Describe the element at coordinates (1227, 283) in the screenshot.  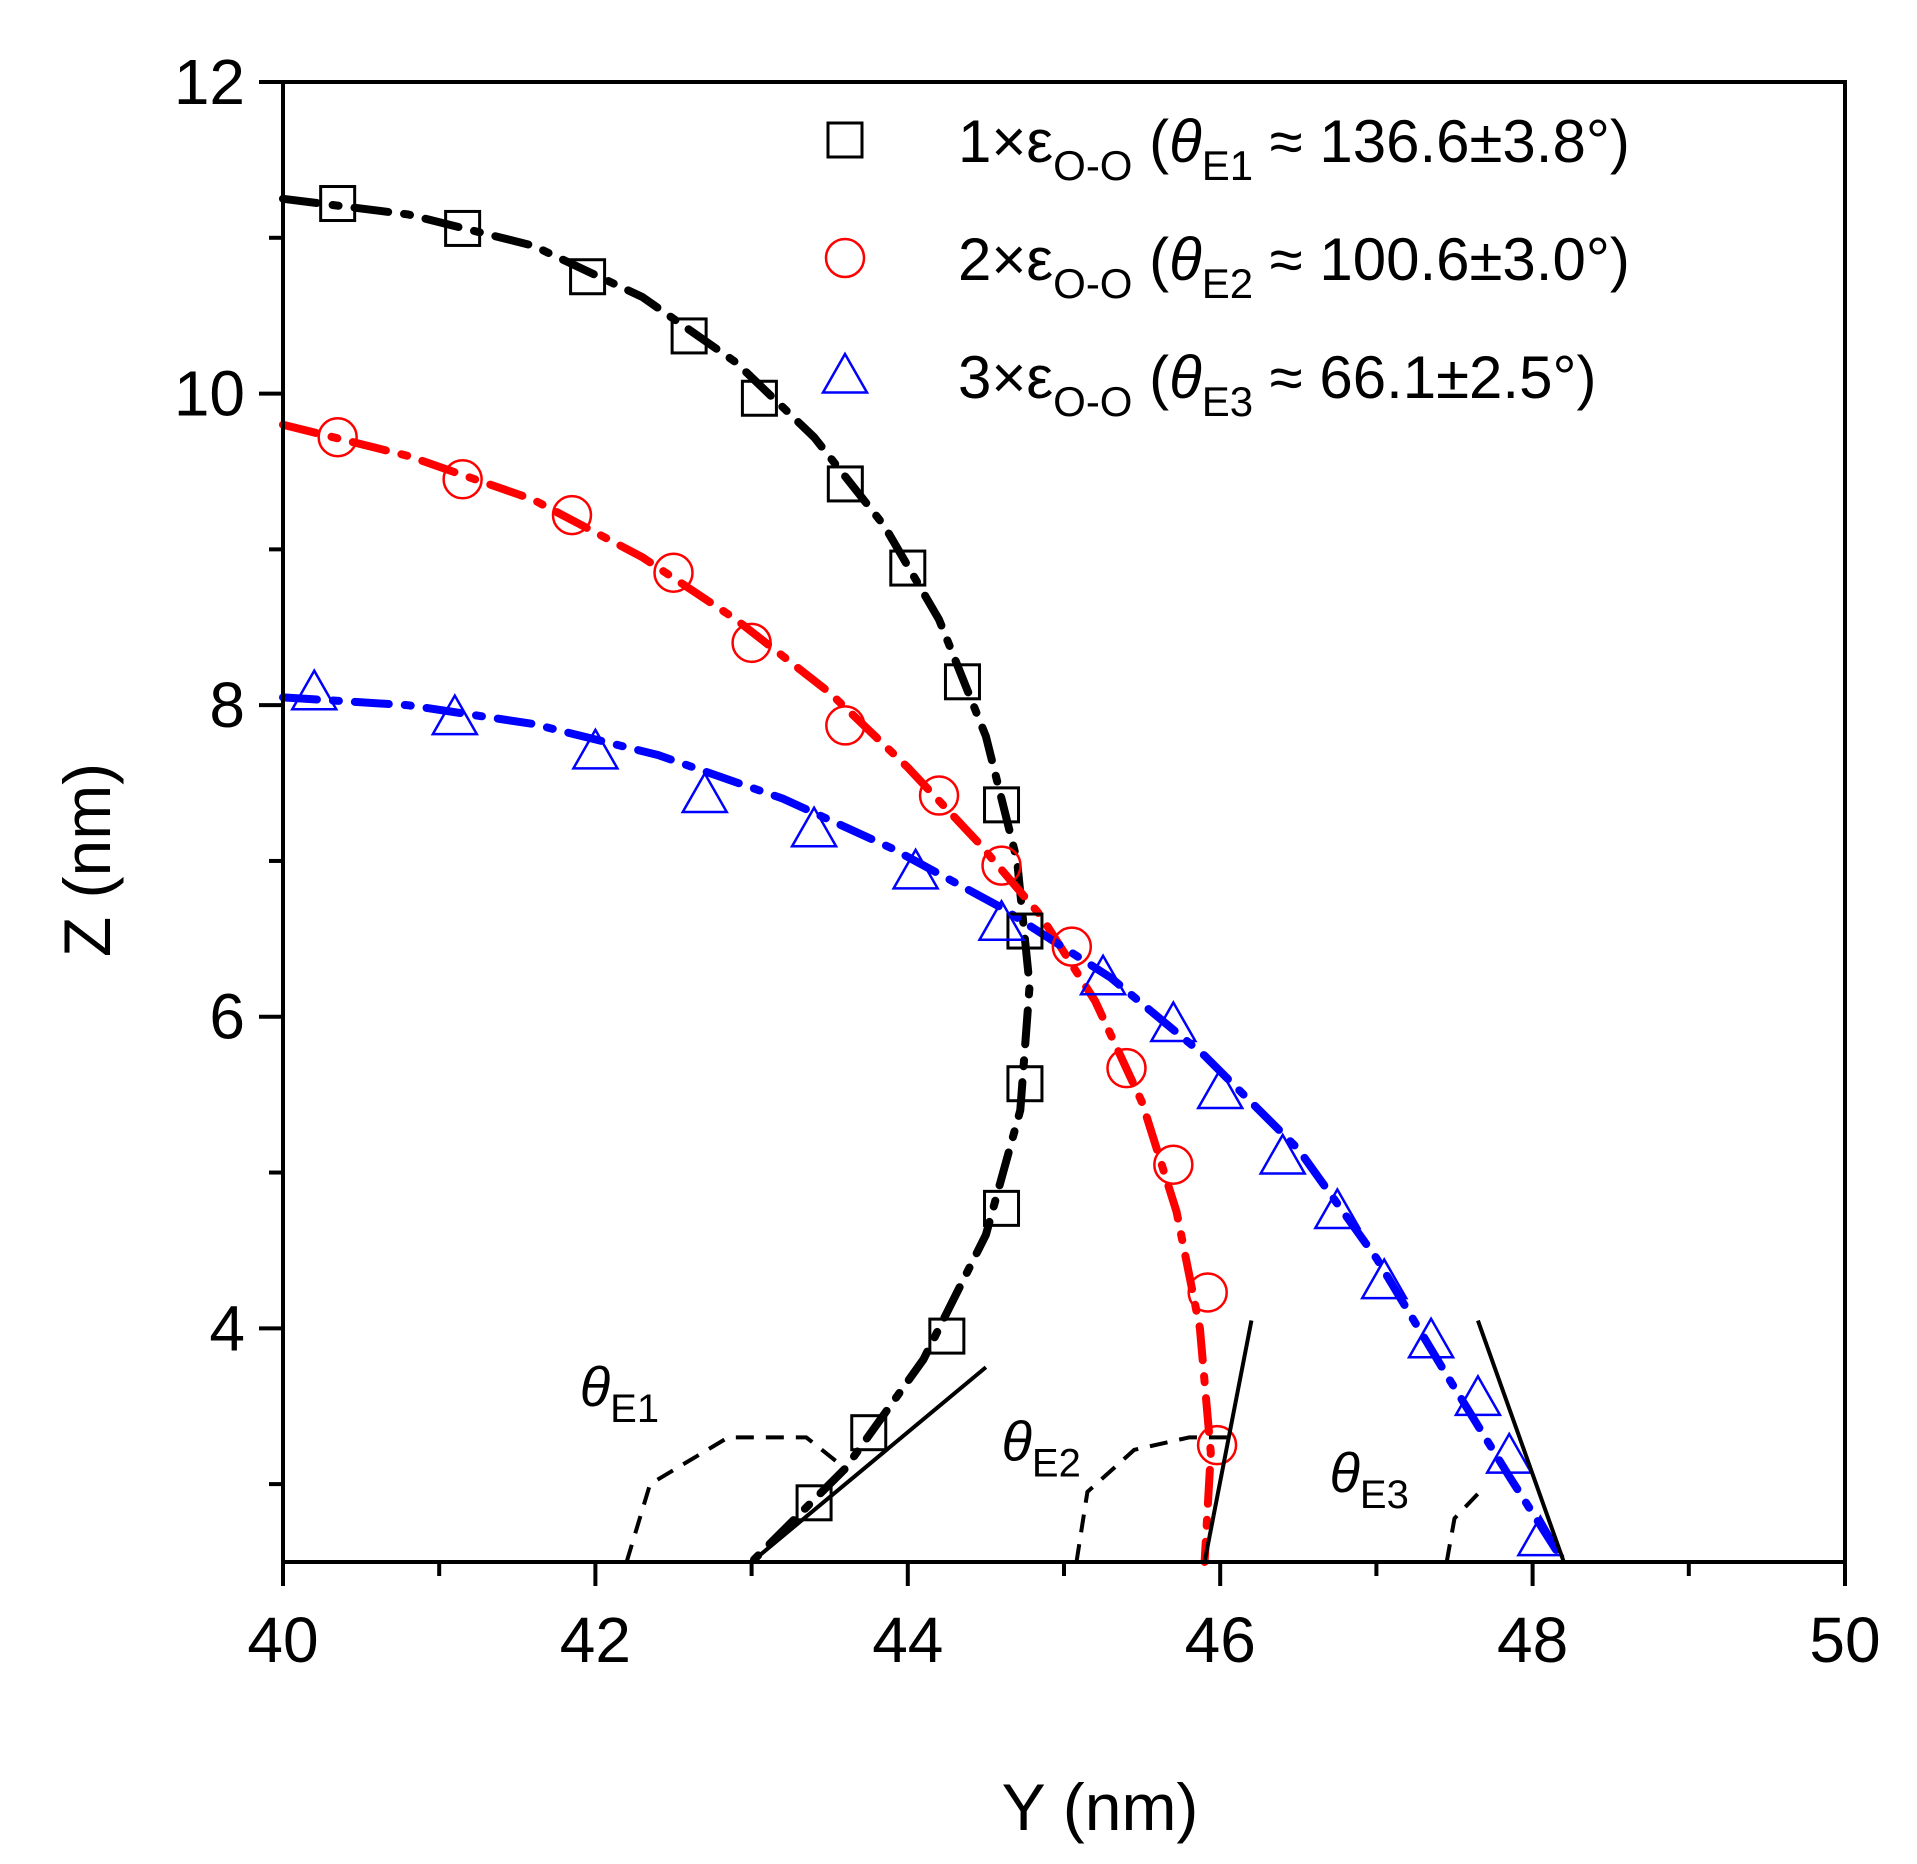
I see `legend-theta-subscript: E2` at that location.